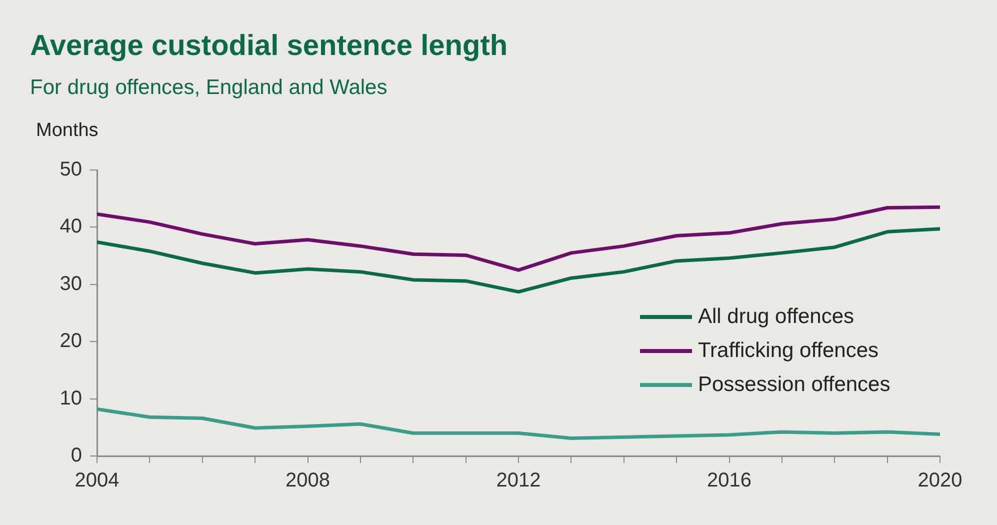 The width and height of the screenshot is (997, 525). Describe the element at coordinates (67, 131) in the screenshot. I see `y-axis-title: Months` at that location.